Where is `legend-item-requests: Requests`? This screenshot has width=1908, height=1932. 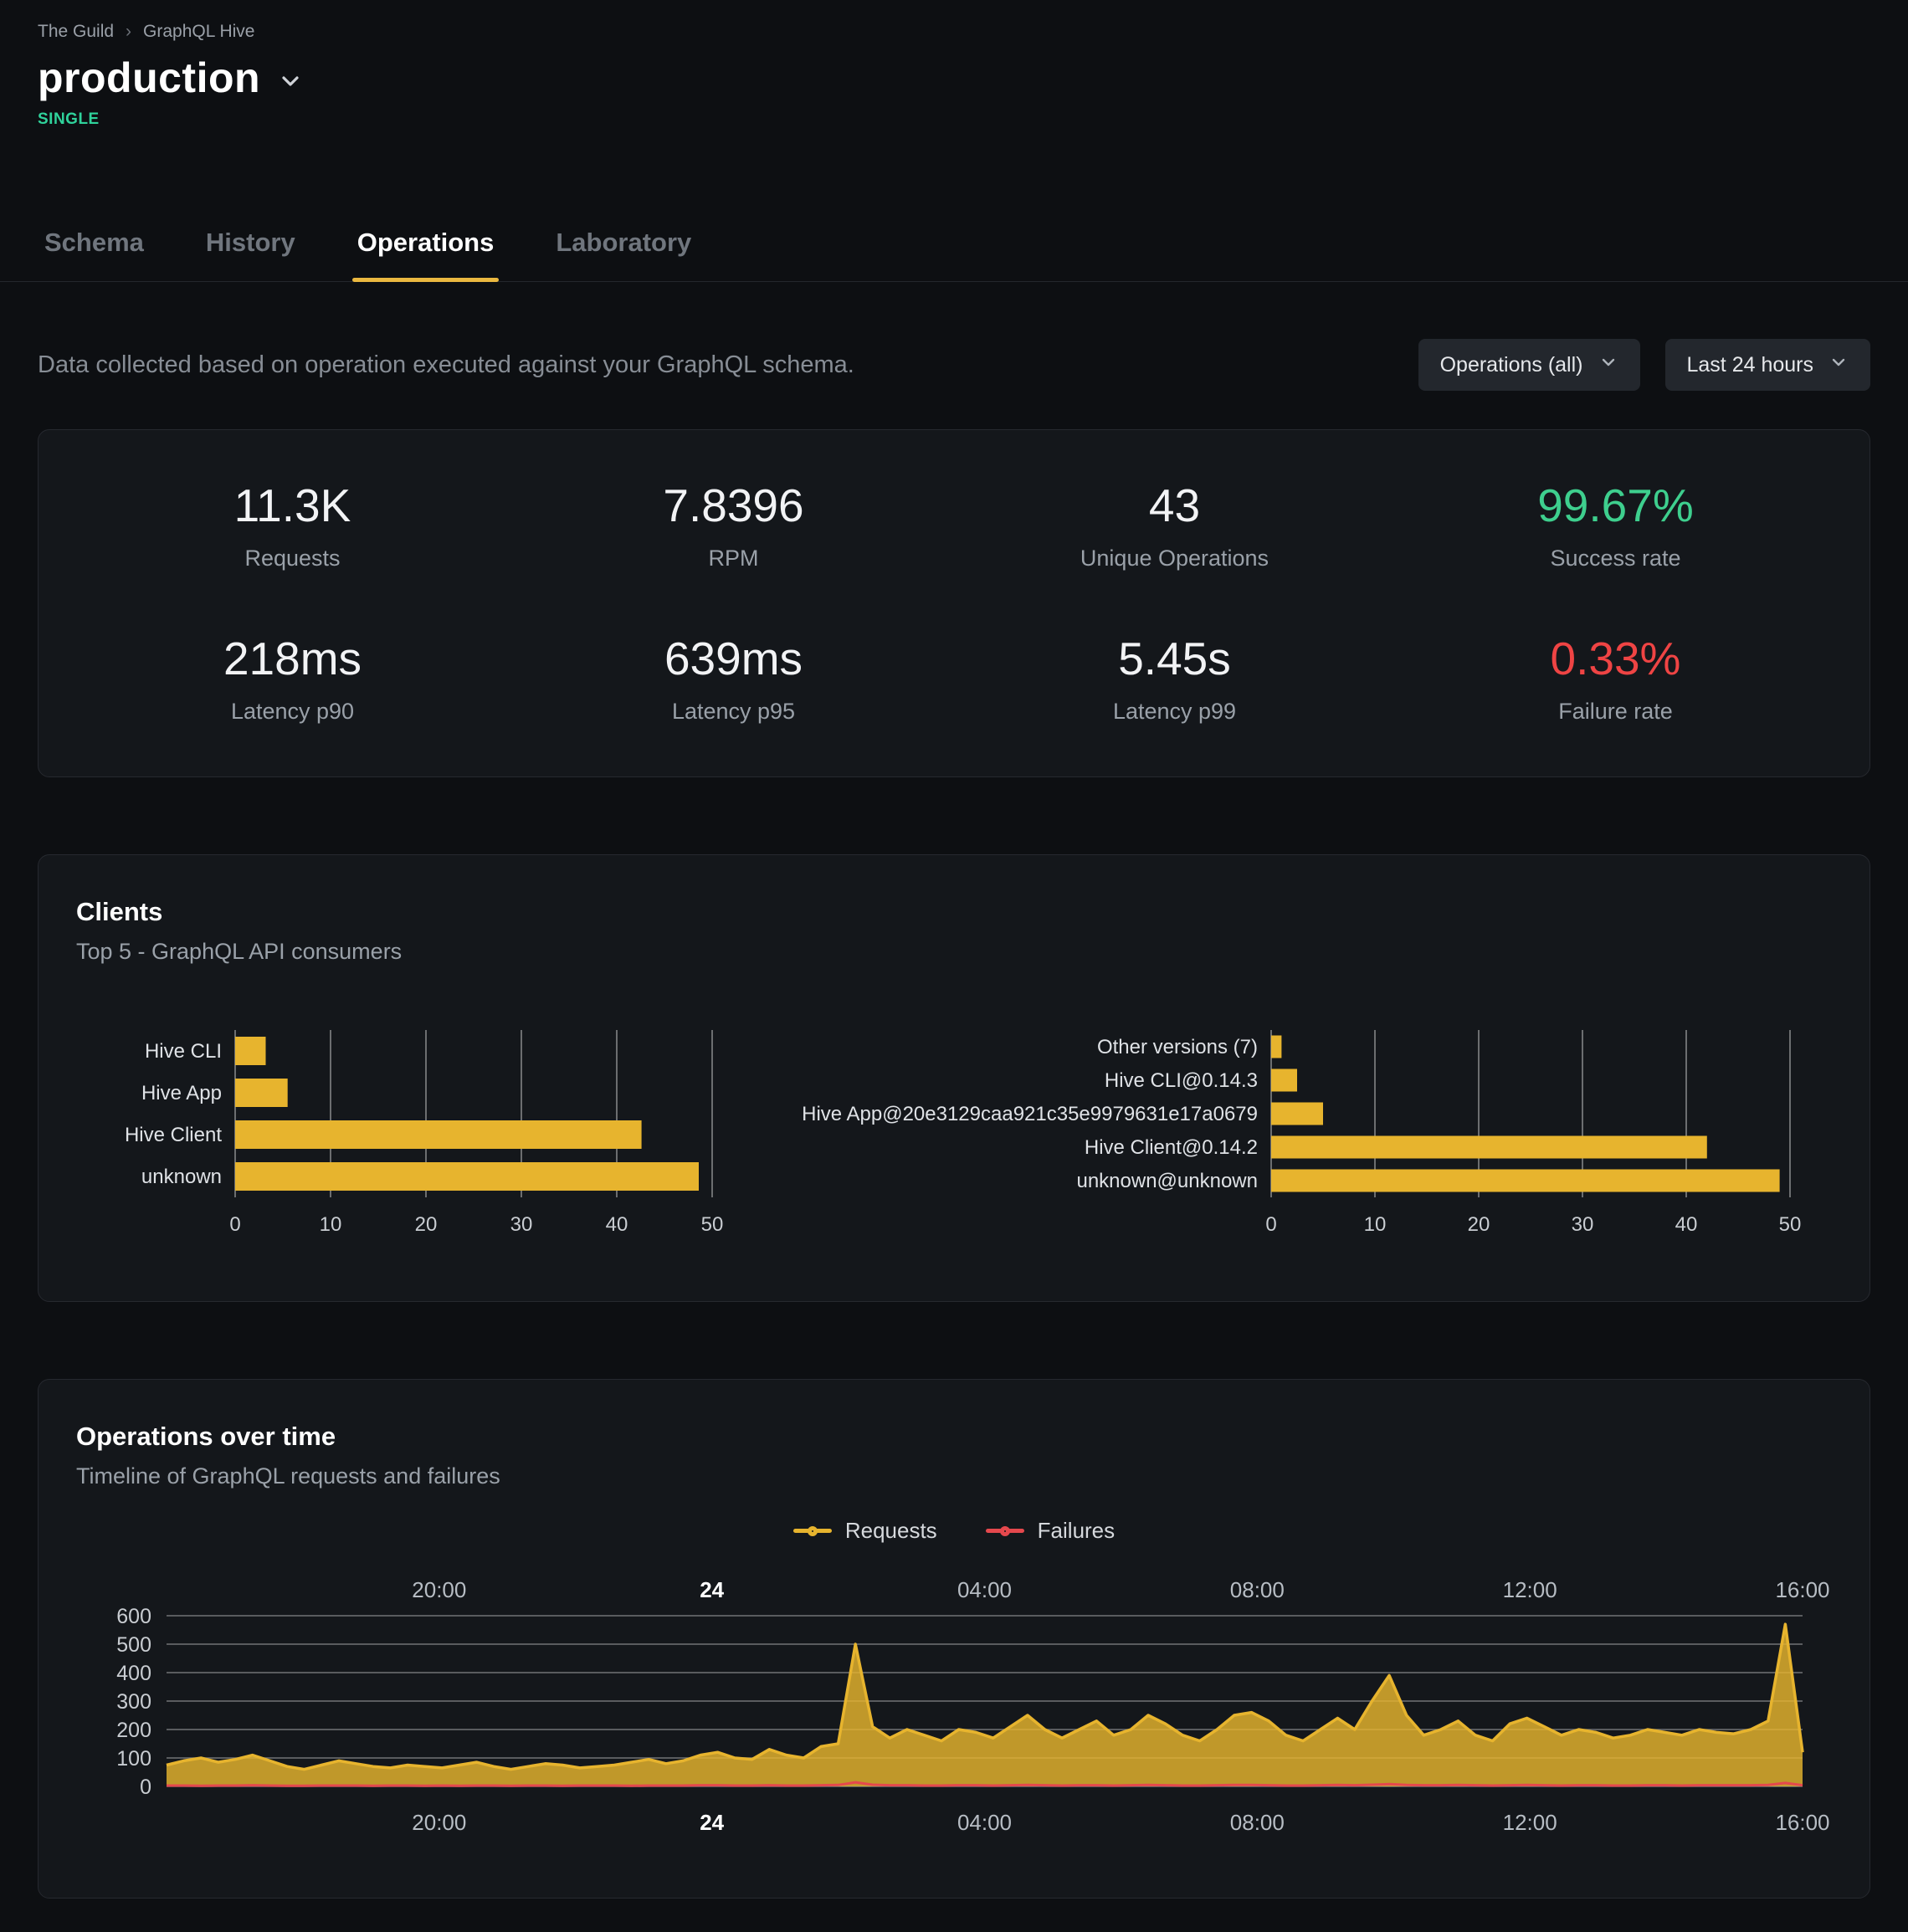 legend-item-requests: Requests is located at coordinates (864, 1531).